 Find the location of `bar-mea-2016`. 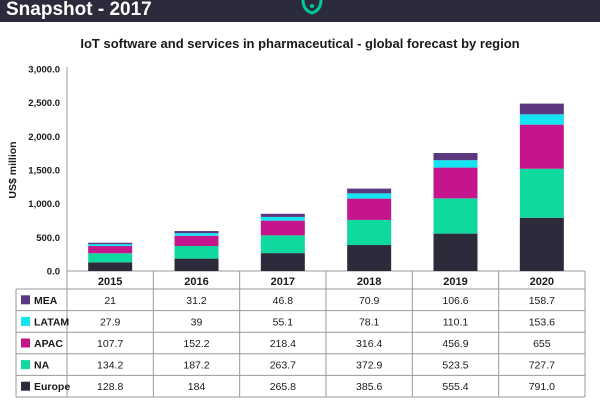

bar-mea-2016 is located at coordinates (196, 232).